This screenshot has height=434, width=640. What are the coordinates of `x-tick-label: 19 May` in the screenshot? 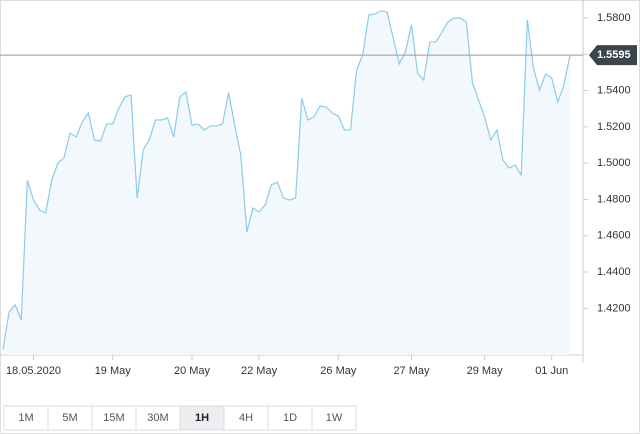 It's located at (113, 371).